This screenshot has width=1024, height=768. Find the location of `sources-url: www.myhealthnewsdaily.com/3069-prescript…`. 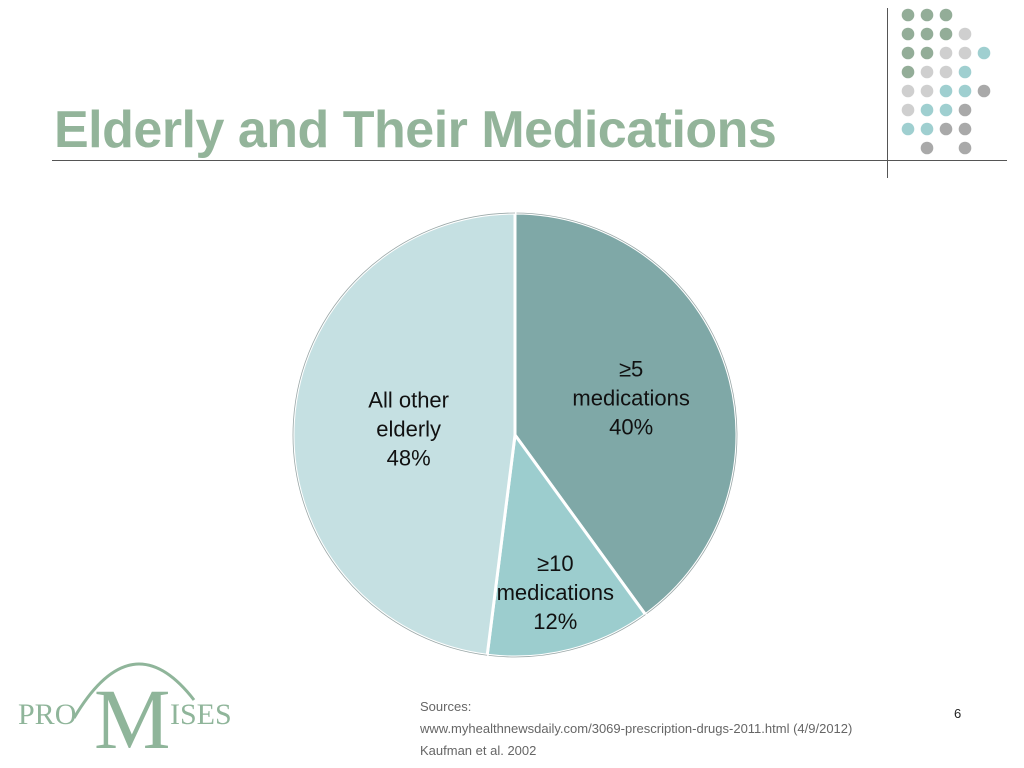

sources-url: www.myhealthnewsdaily.com/3069-prescript… is located at coordinates (636, 728).